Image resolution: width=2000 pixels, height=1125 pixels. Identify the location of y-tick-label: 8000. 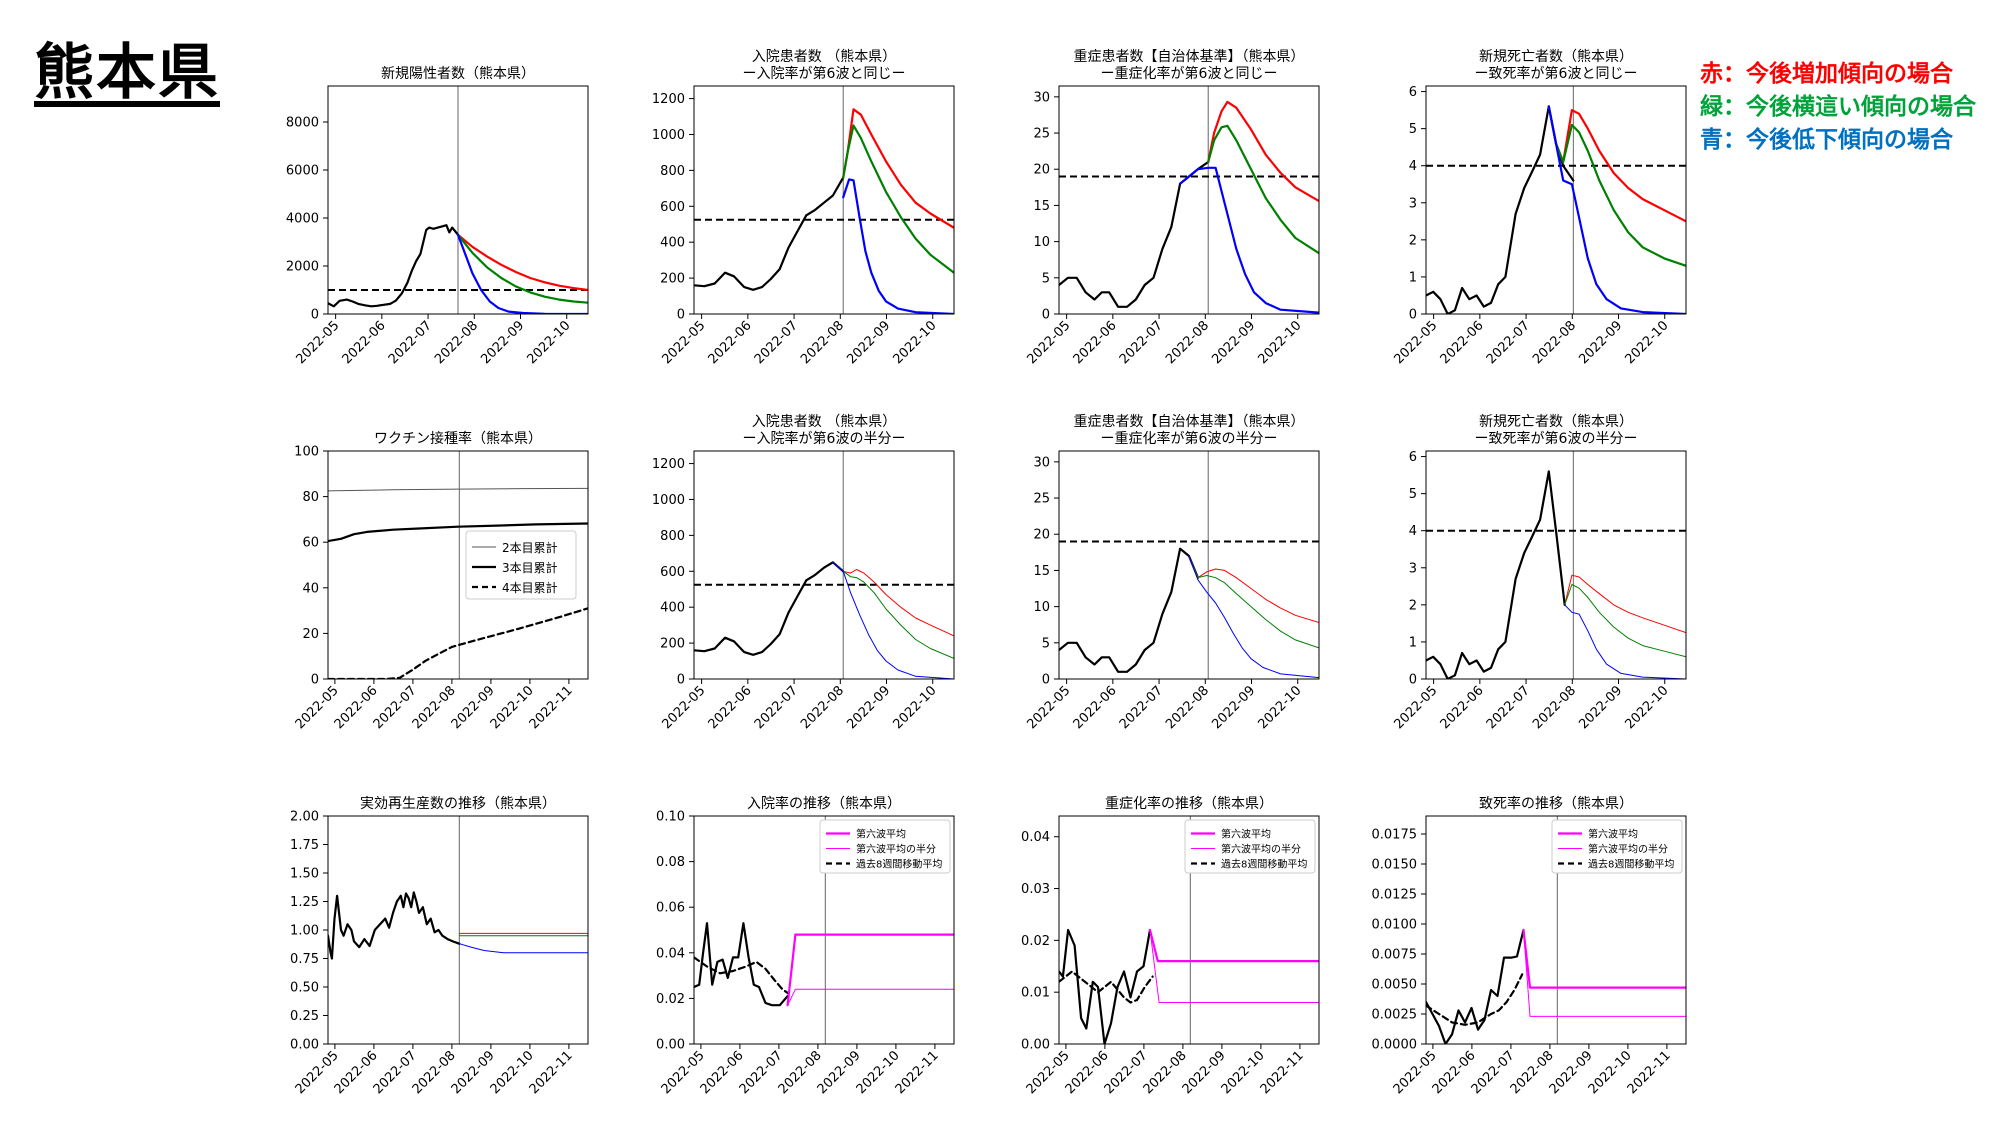
(302, 123).